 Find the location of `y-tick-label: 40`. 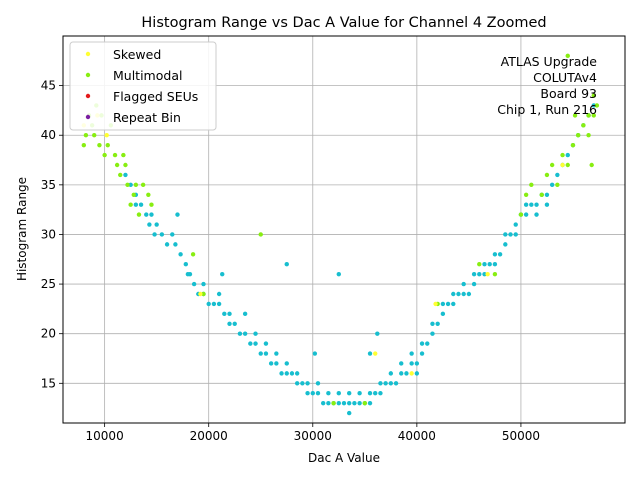

y-tick-label: 40 is located at coordinates (48, 135).